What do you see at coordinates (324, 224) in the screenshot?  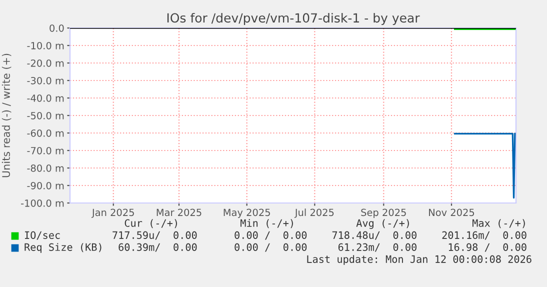 I see `text: Cur (-/+) Min (-/+) Avg (-/+) Max (-/+)` at bounding box center [324, 224].